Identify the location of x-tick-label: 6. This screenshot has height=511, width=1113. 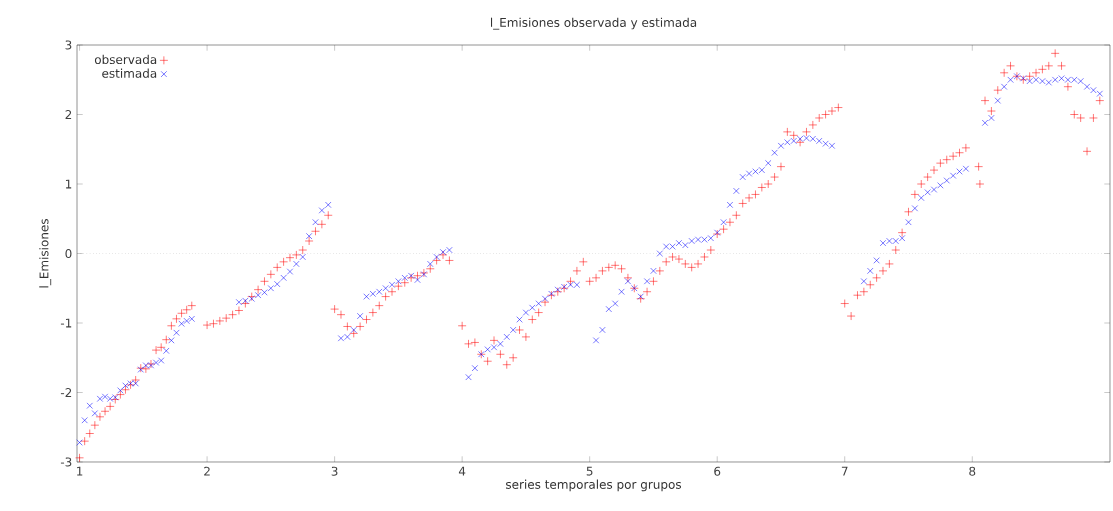
(717, 471).